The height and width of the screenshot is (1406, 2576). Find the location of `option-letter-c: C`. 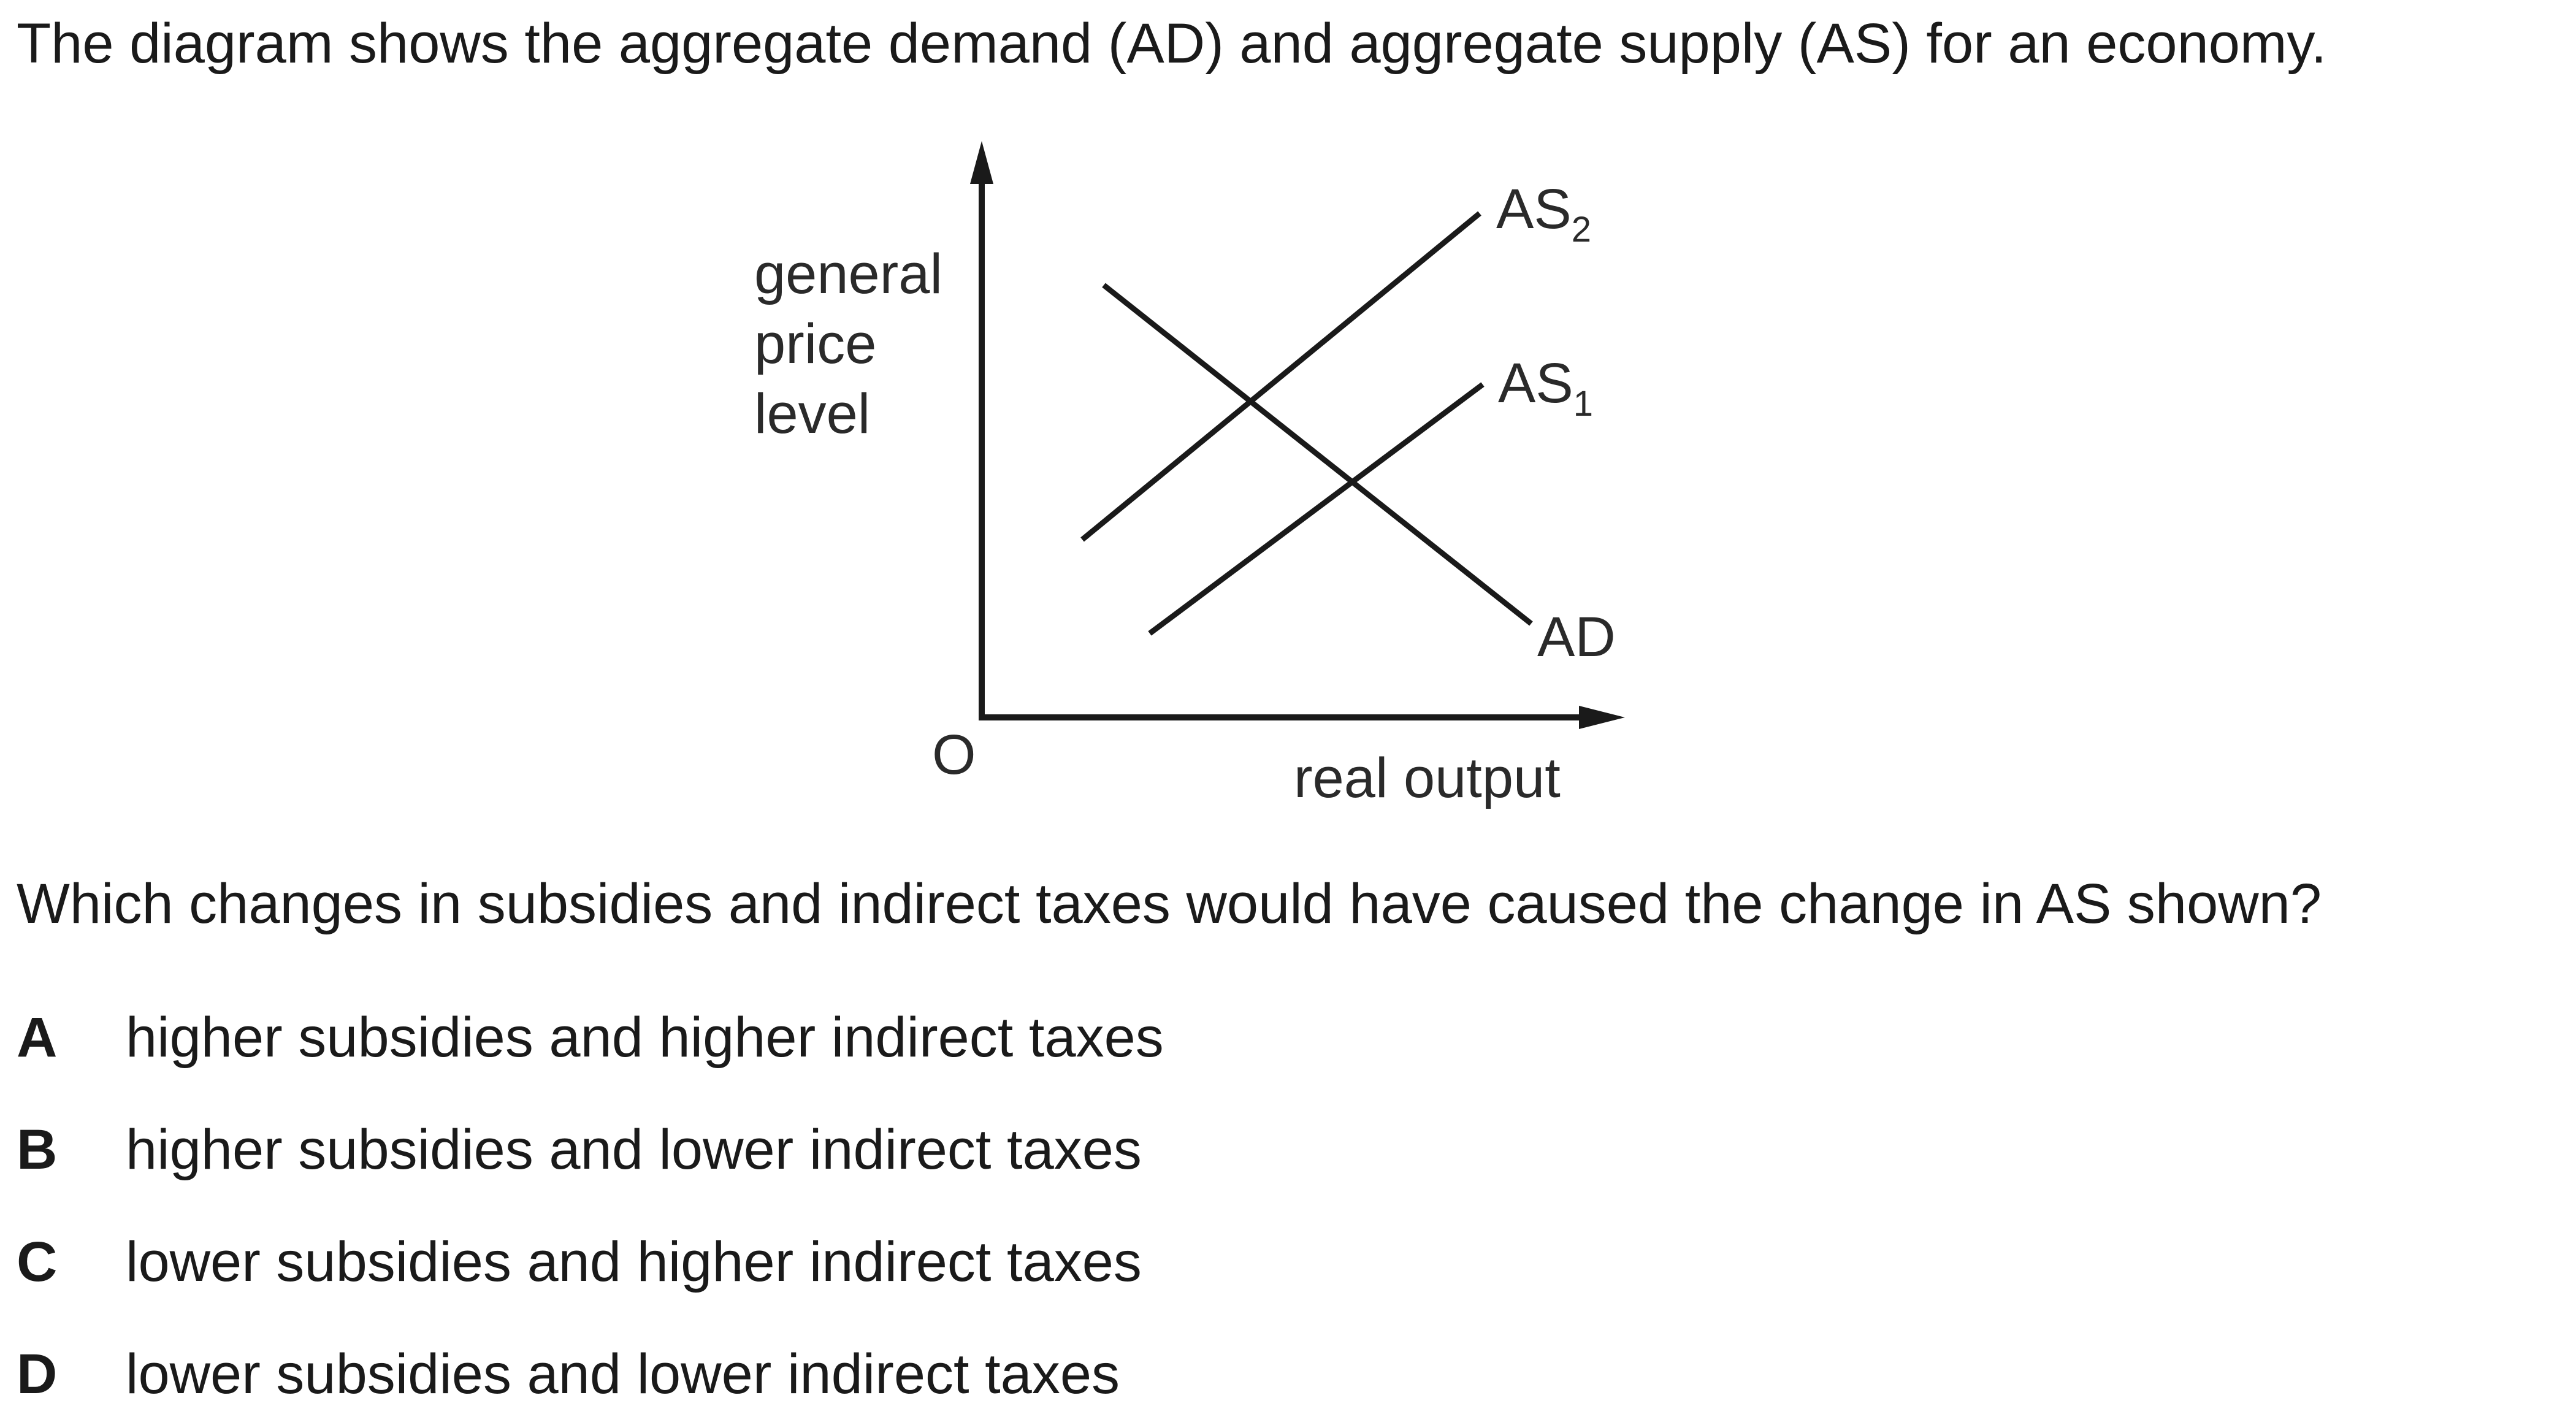

option-letter-c: C is located at coordinates (37, 1262).